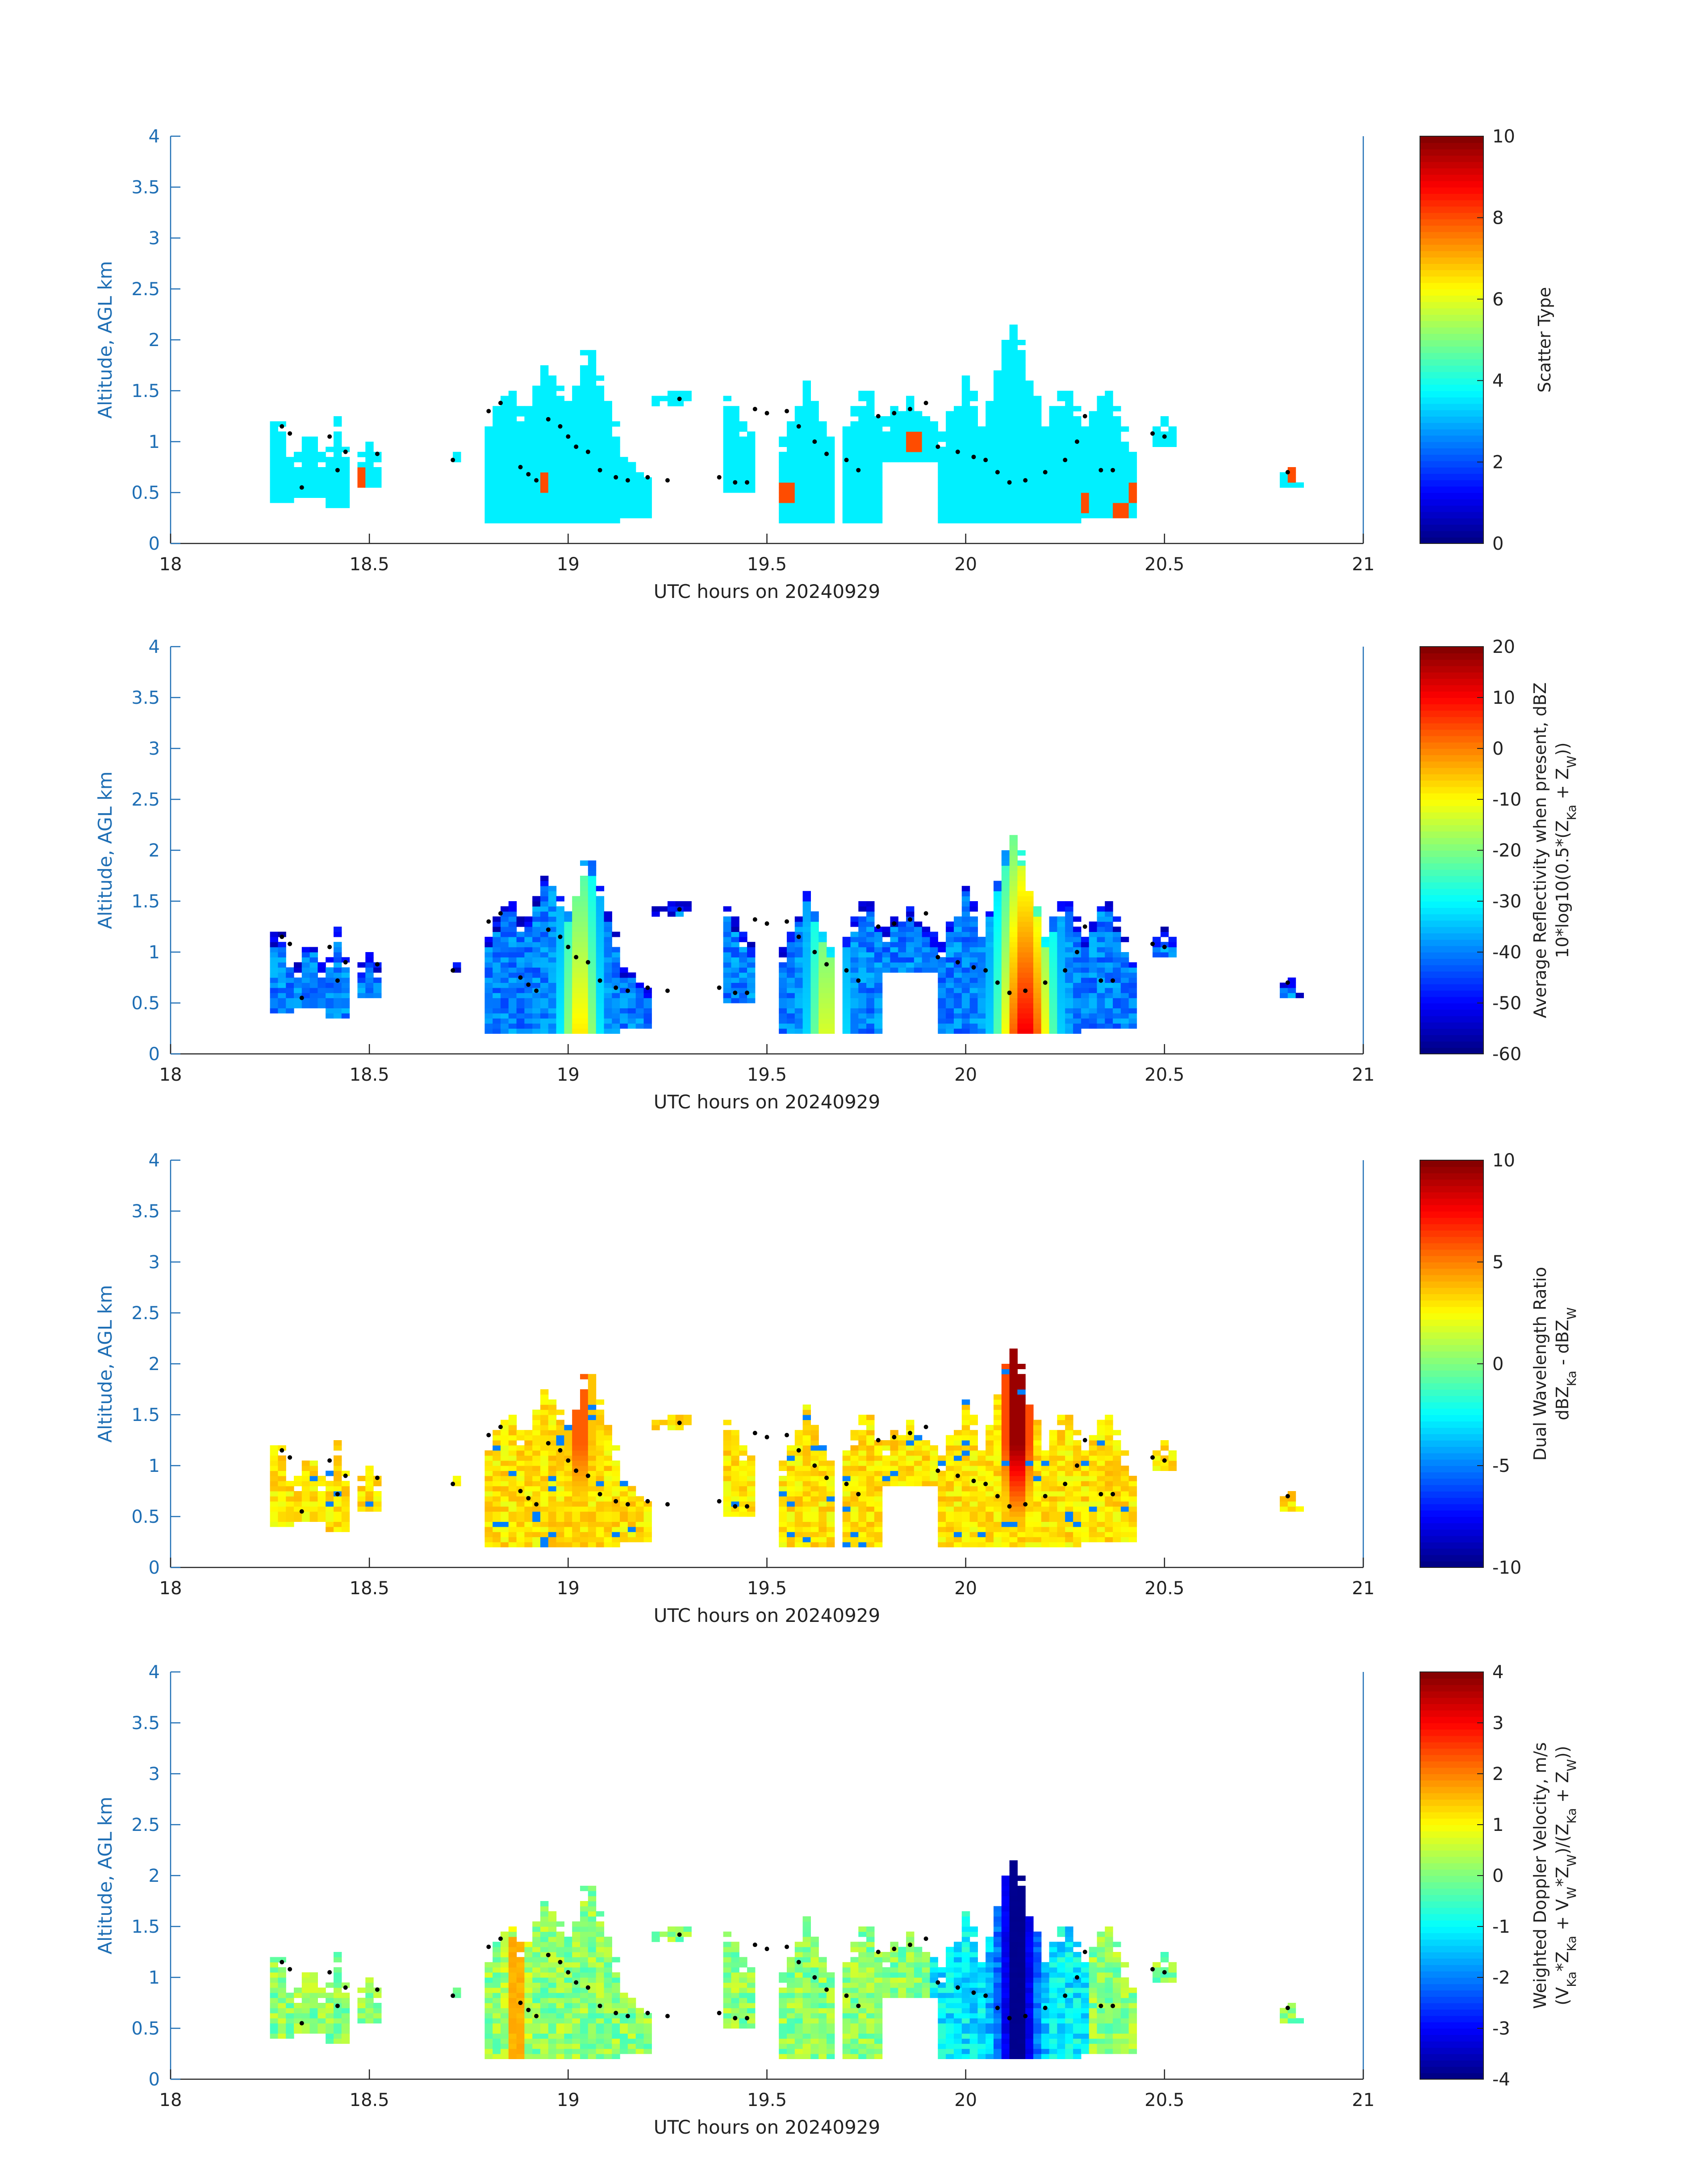 The height and width of the screenshot is (2177, 1708). I want to click on x-tick-label: 18, so click(170, 1075).